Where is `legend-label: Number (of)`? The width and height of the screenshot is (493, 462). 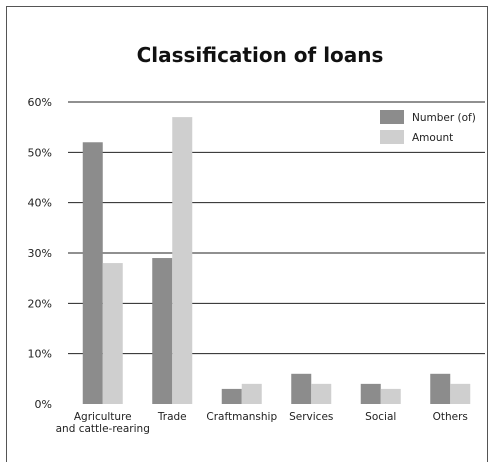
legend-label: Number (of) is located at coordinates (444, 118).